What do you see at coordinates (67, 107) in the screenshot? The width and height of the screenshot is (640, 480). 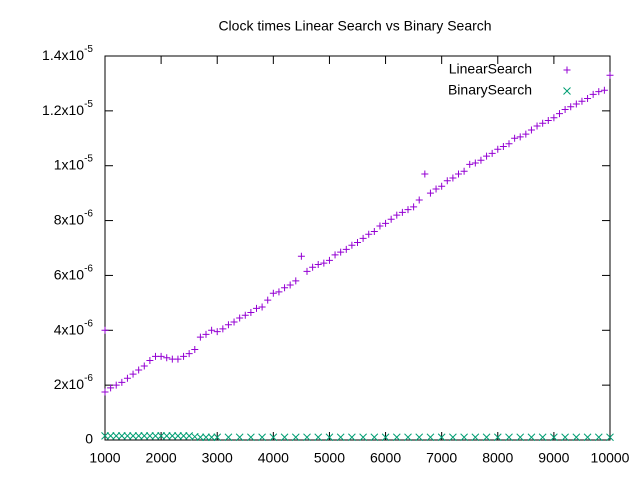 I see `y-tick-label: 1.2x10⁻⁵` at bounding box center [67, 107].